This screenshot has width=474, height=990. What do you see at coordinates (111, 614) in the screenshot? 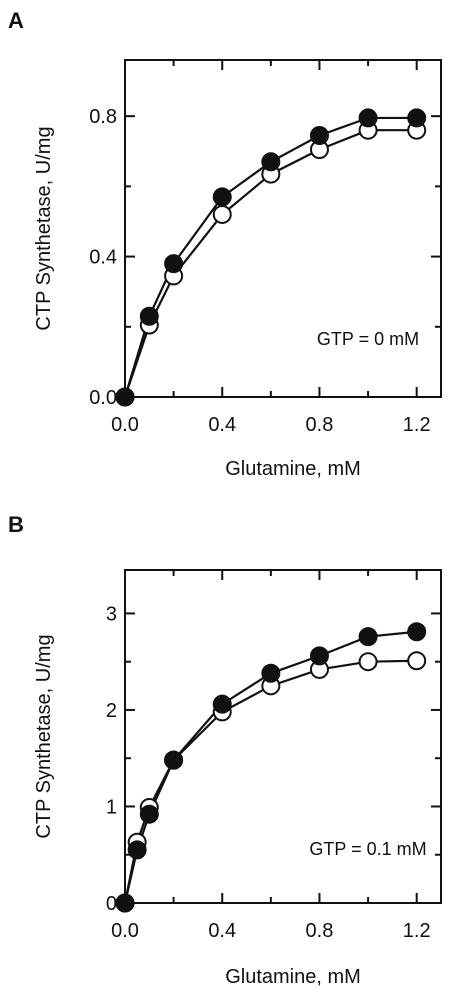
I see `y-tick-label: 3` at bounding box center [111, 614].